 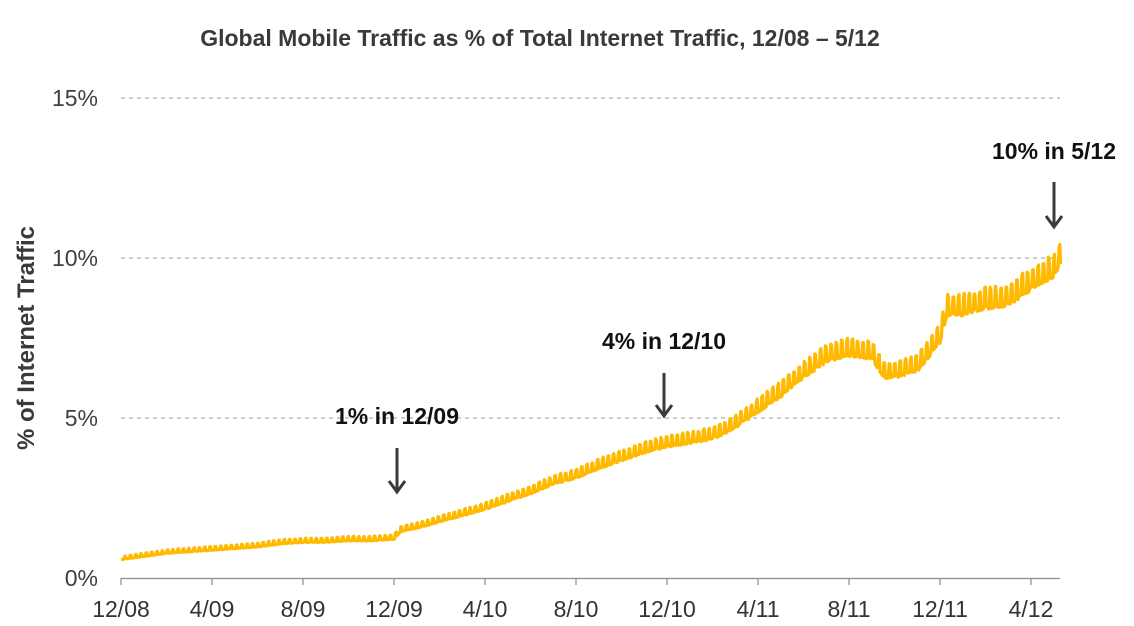 I want to click on x-tick-label: 8/10, so click(x=576, y=609).